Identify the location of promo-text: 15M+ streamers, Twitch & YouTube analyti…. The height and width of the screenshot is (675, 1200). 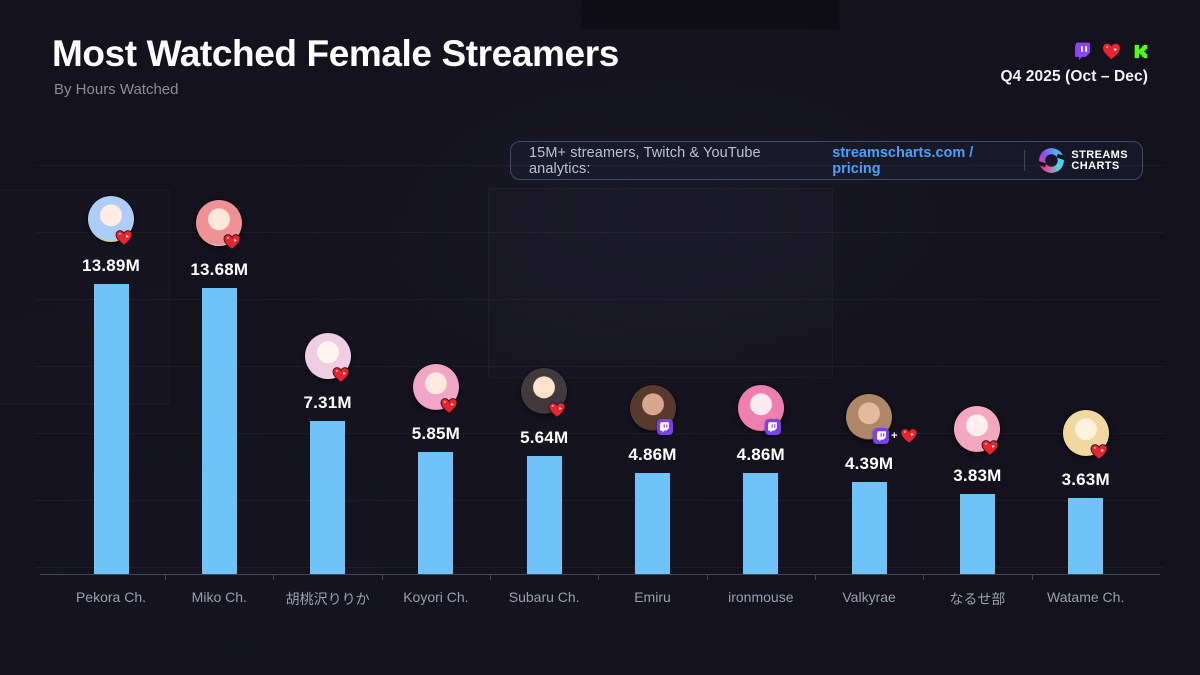
(645, 160).